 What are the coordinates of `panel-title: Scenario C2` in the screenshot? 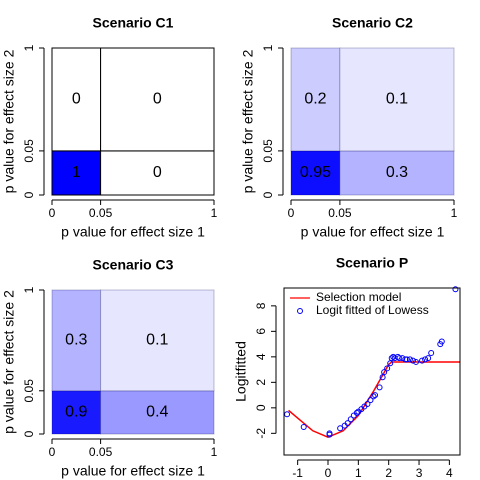 It's located at (372, 23).